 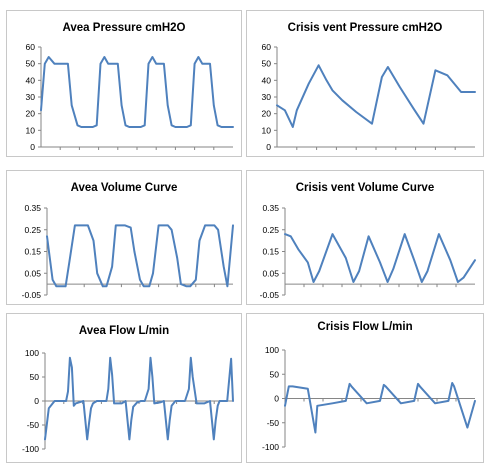 I want to click on chart-svg: Avea Volume Curve -0.05 0.05 0.15 0.25 0.35, so click(x=128, y=241).